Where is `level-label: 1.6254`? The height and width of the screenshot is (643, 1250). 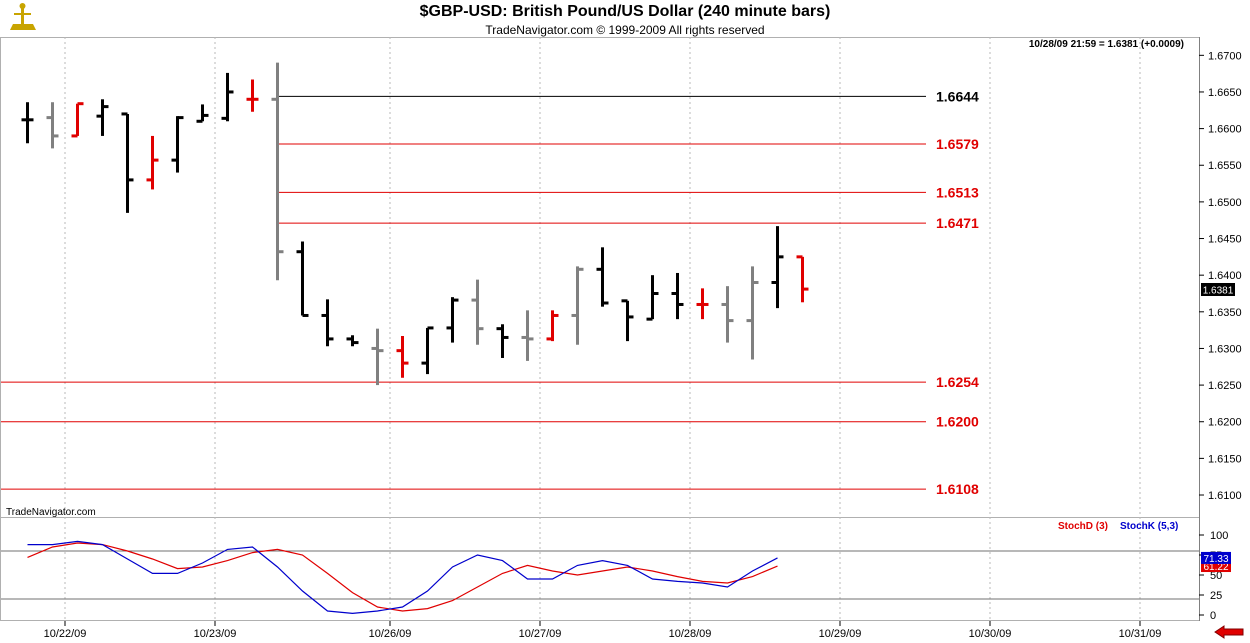 level-label: 1.6254 is located at coordinates (957, 382).